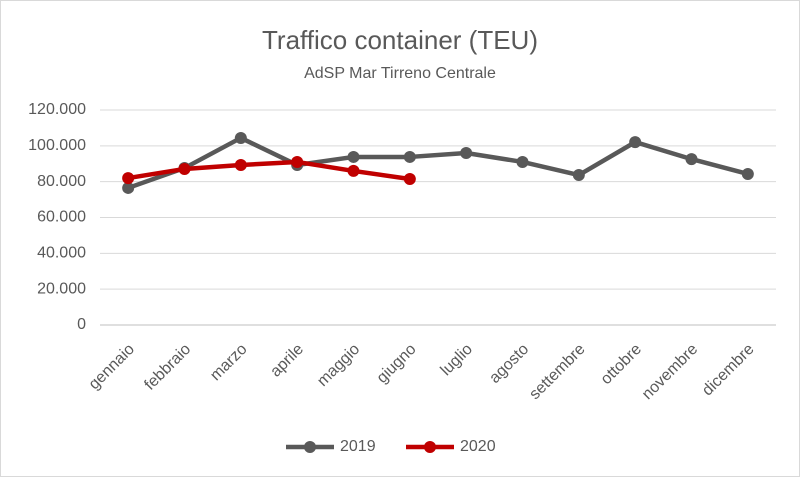  What do you see at coordinates (61, 181) in the screenshot?
I see `y-tick-label: 80.000` at bounding box center [61, 181].